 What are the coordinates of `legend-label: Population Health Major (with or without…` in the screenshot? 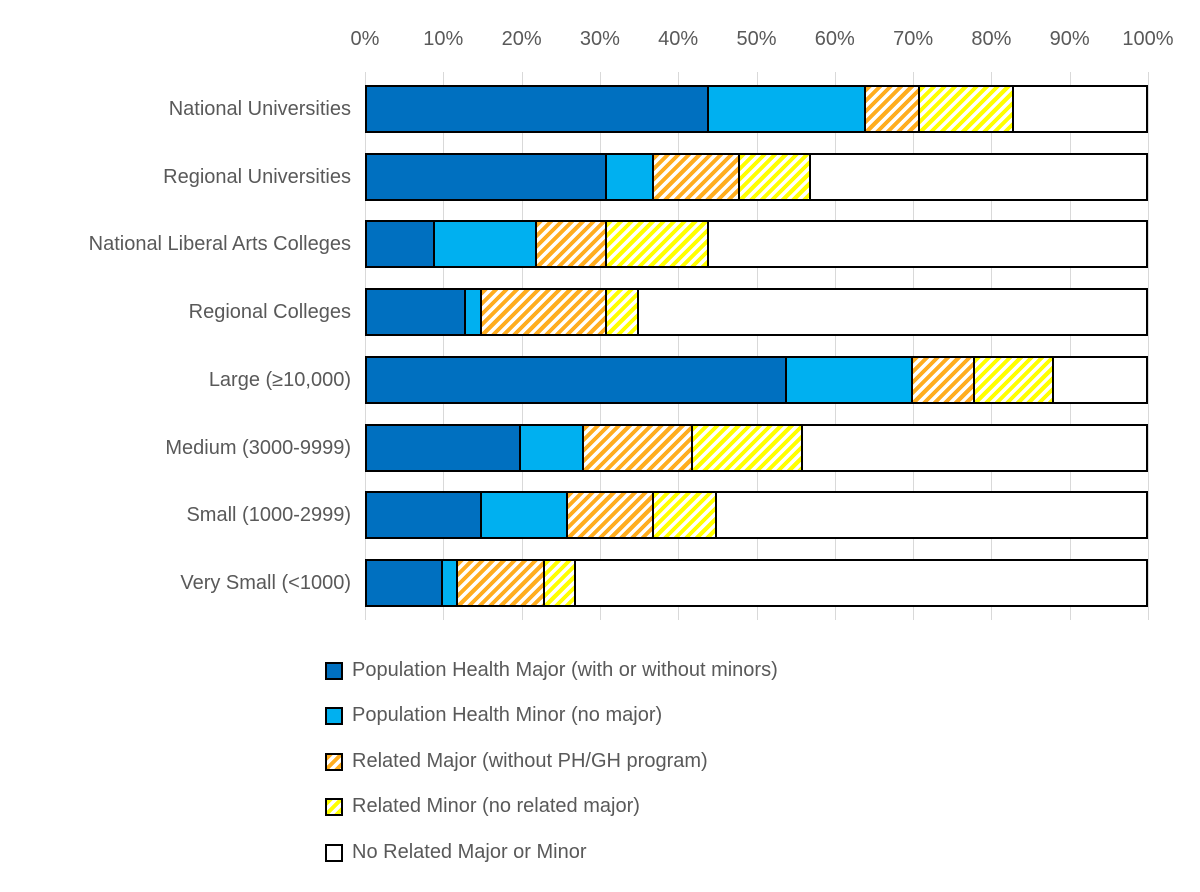 It's located at (565, 670).